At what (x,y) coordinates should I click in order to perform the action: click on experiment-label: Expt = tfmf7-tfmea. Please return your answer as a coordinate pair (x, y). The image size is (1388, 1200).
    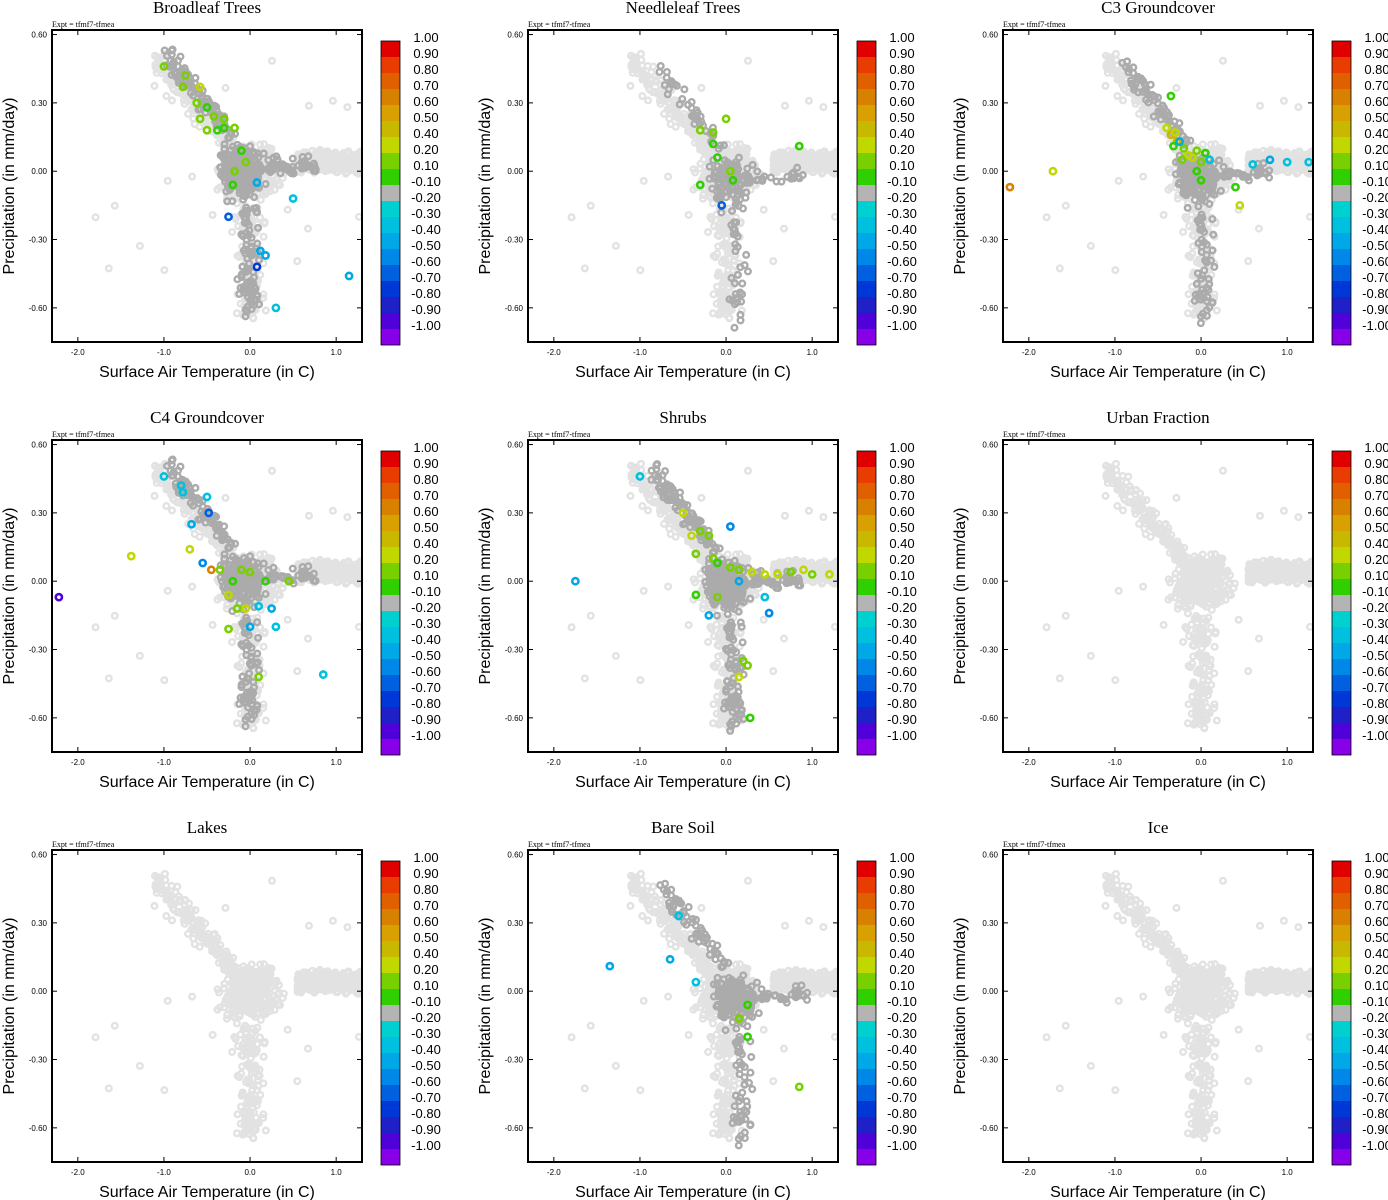
    Looking at the image, I should click on (559, 24).